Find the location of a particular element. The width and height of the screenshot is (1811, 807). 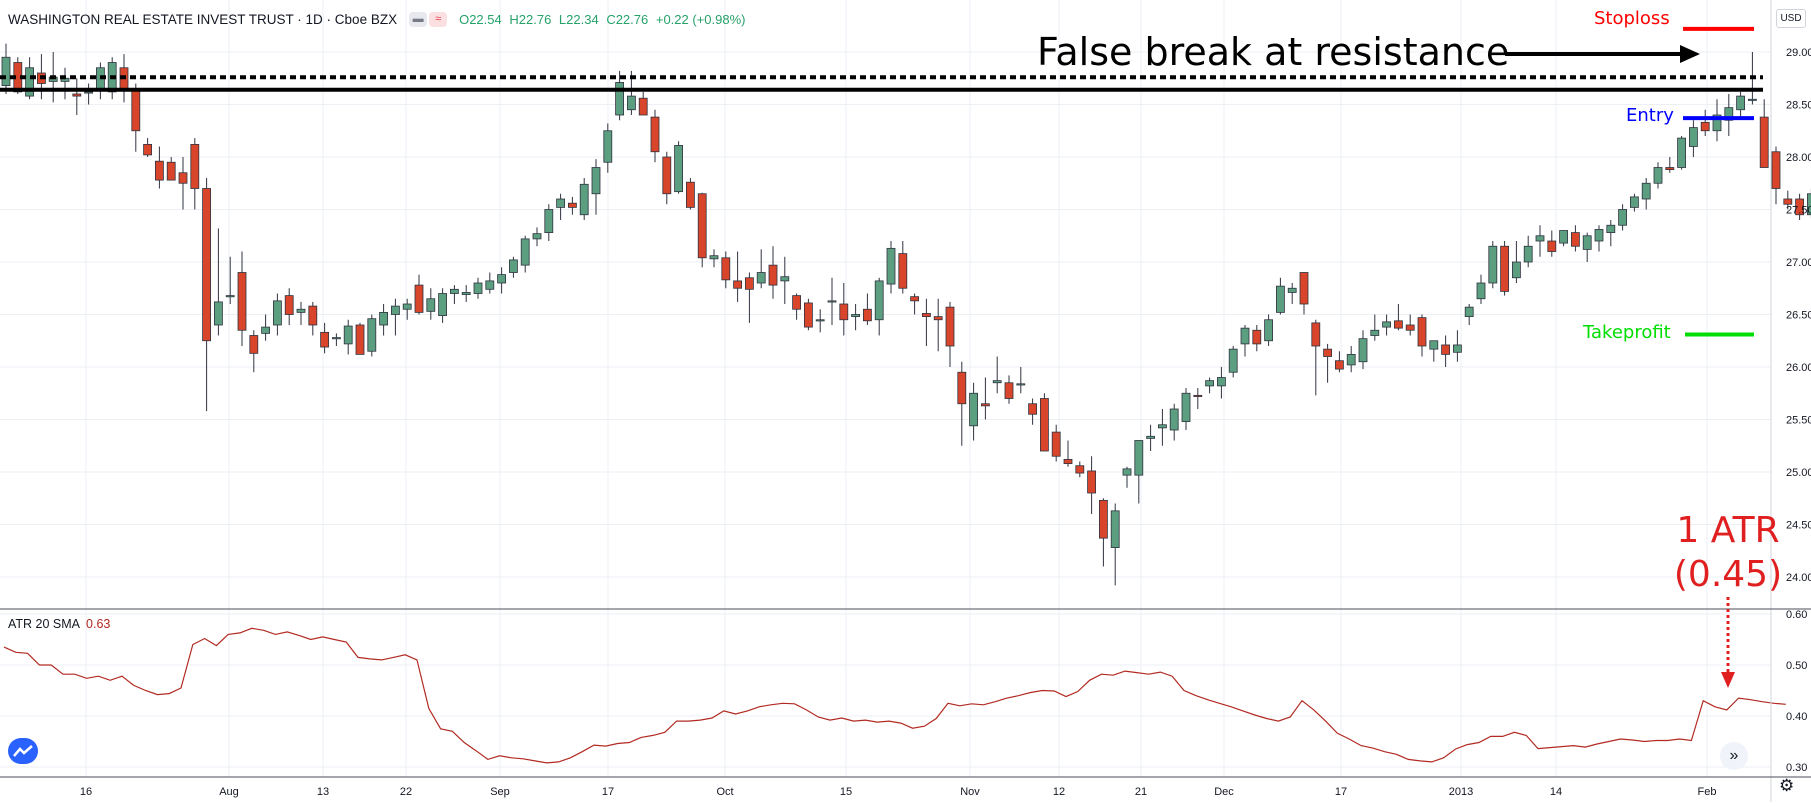

currency-badge: USD is located at coordinates (1791, 18).